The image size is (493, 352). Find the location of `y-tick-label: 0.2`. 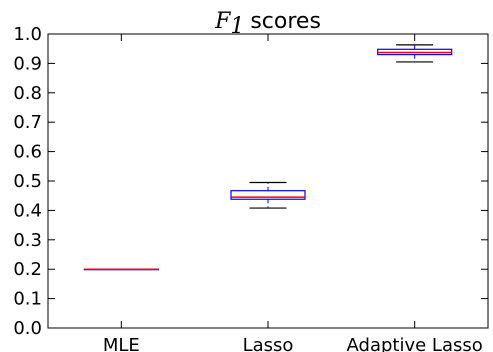

y-tick-label: 0.2 is located at coordinates (27, 269).